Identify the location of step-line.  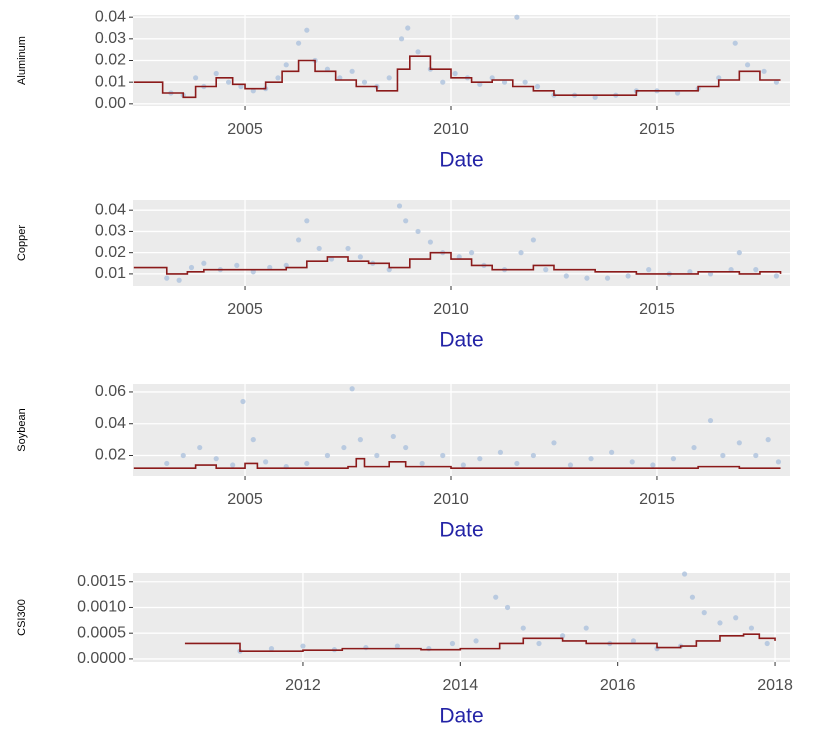
(457, 77).